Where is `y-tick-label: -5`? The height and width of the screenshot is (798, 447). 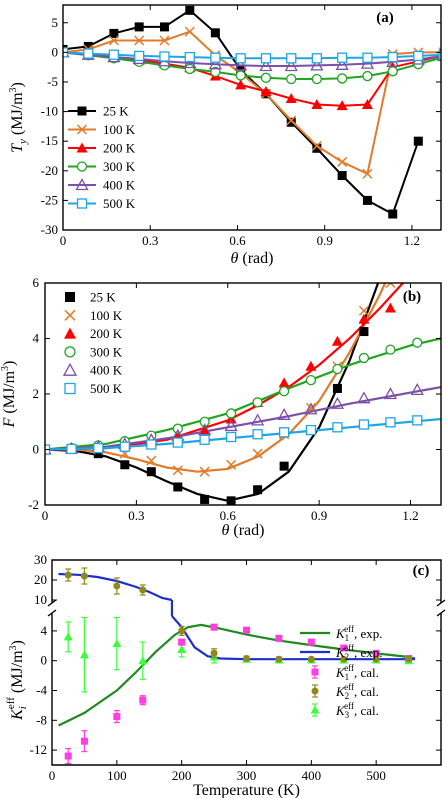 y-tick-label: -5 is located at coordinates (52, 81).